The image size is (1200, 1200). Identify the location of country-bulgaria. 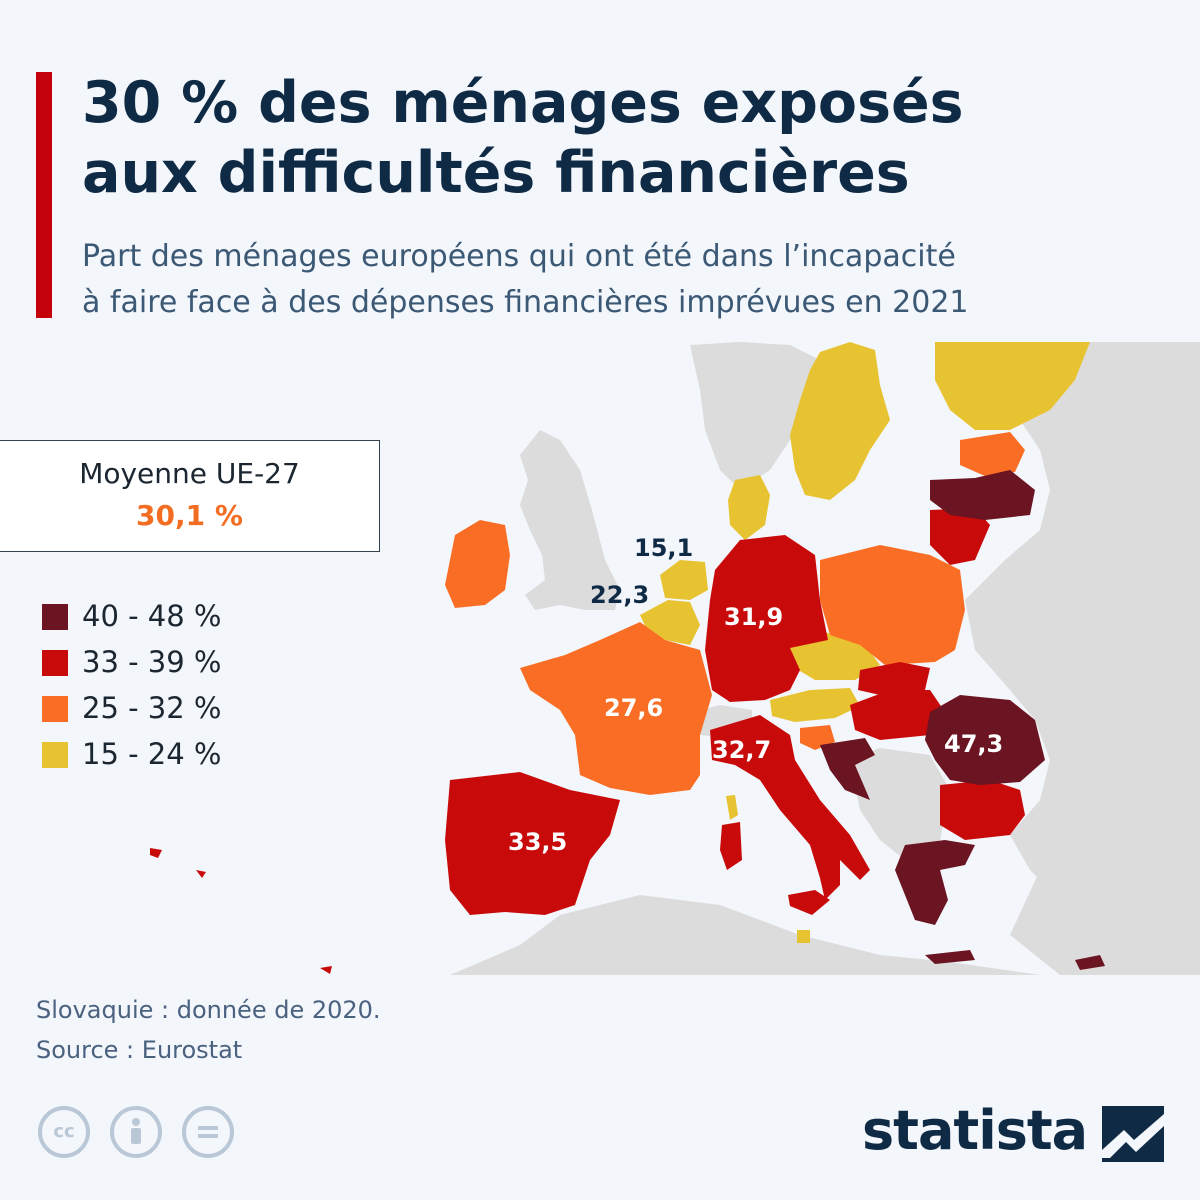
(982, 810).